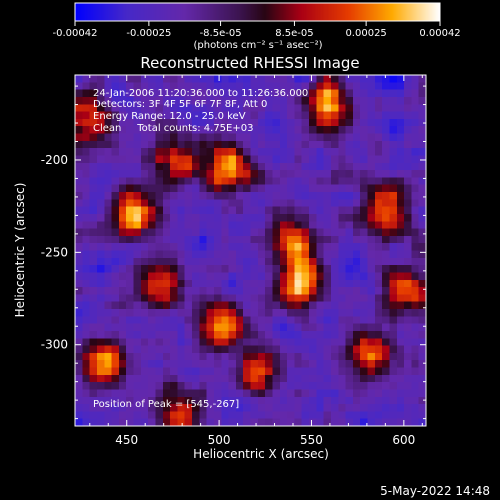  What do you see at coordinates (20, 250) in the screenshot?
I see `y-axis-label: Heliocentric Y (arcsec)` at bounding box center [20, 250].